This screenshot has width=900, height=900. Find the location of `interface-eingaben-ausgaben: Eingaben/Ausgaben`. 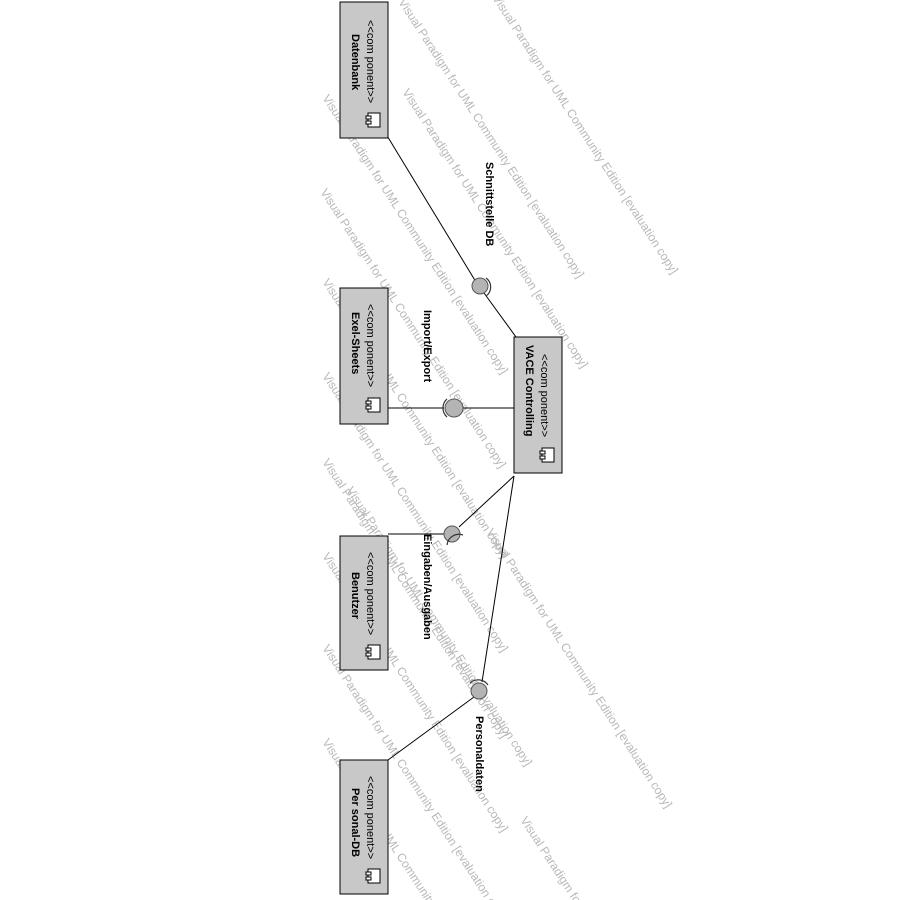

interface-eingaben-ausgaben: Eingaben/Ausgaben is located at coordinates (442, 582).